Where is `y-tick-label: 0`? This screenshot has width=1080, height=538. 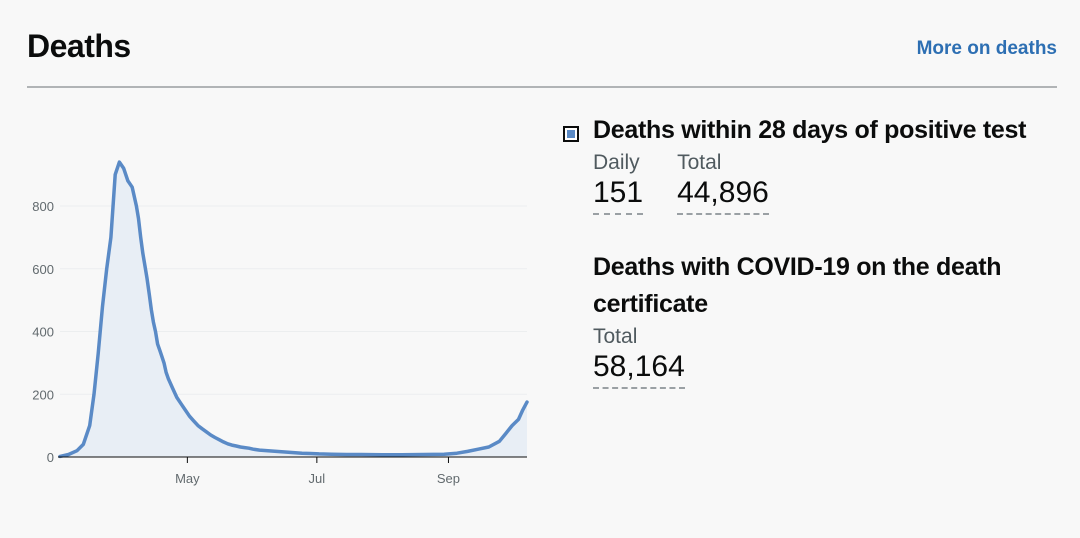 y-tick-label: 0 is located at coordinates (50, 457).